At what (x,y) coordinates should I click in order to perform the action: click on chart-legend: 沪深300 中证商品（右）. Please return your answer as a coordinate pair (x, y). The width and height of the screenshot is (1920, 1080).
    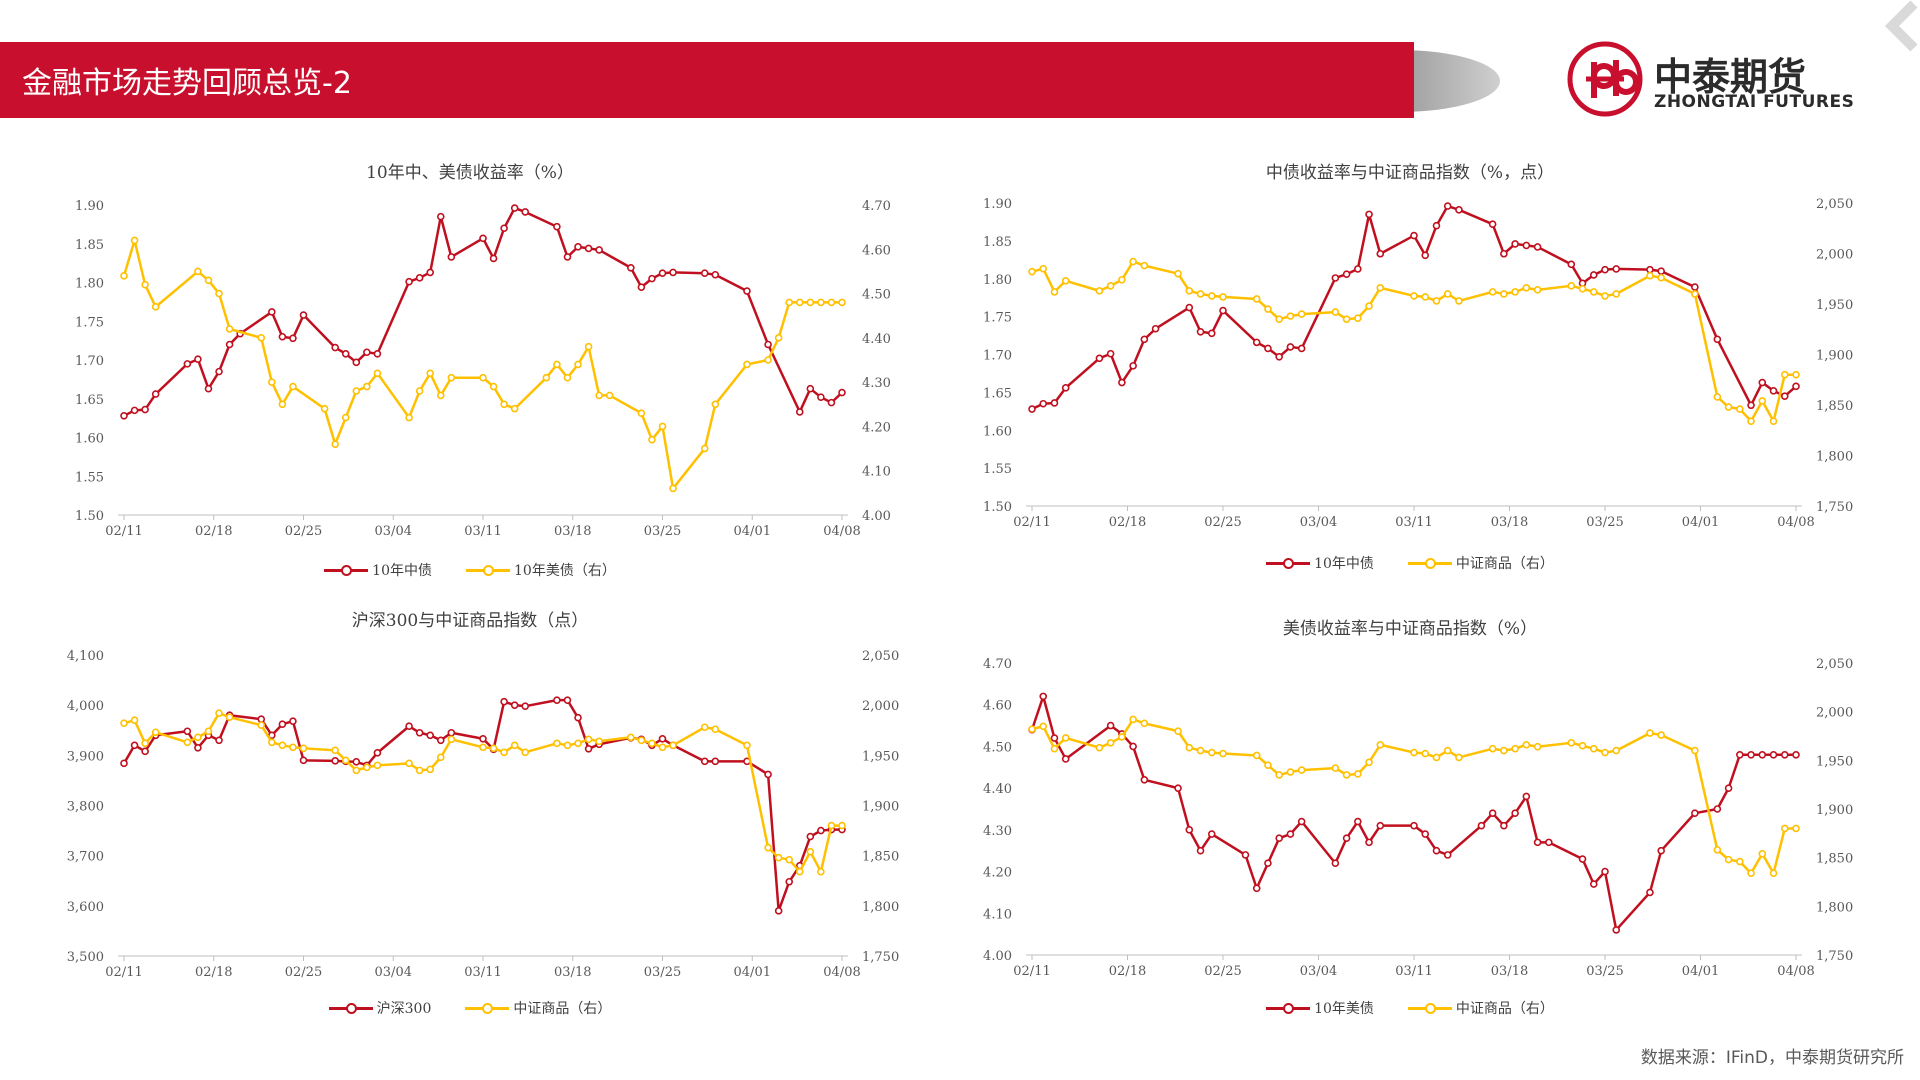
    Looking at the image, I should click on (470, 1008).